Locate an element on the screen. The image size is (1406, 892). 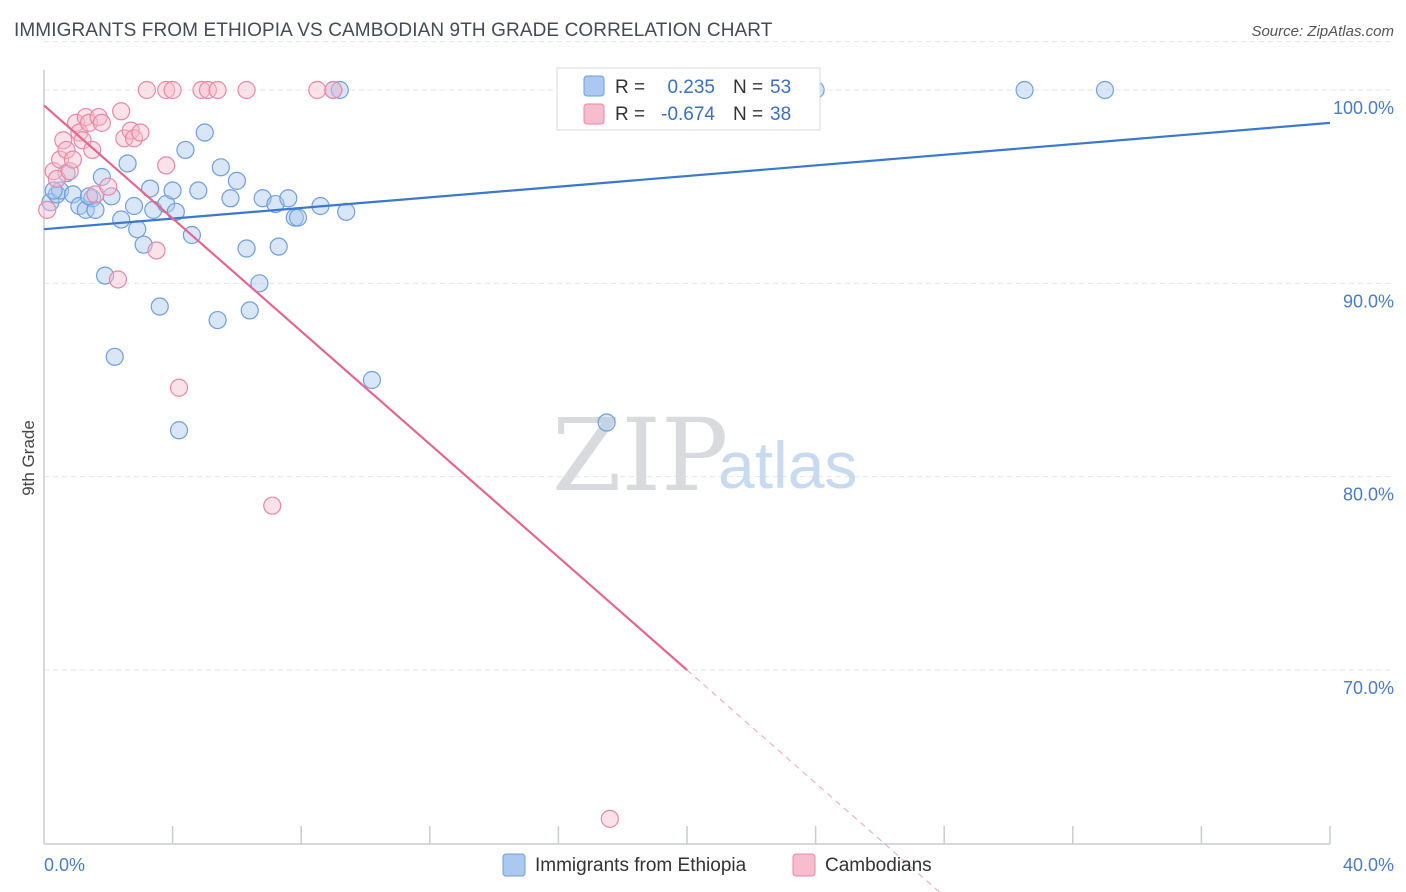
series-legend-label-ethiopia: Immigrants from Ethiopia is located at coordinates (641, 865).